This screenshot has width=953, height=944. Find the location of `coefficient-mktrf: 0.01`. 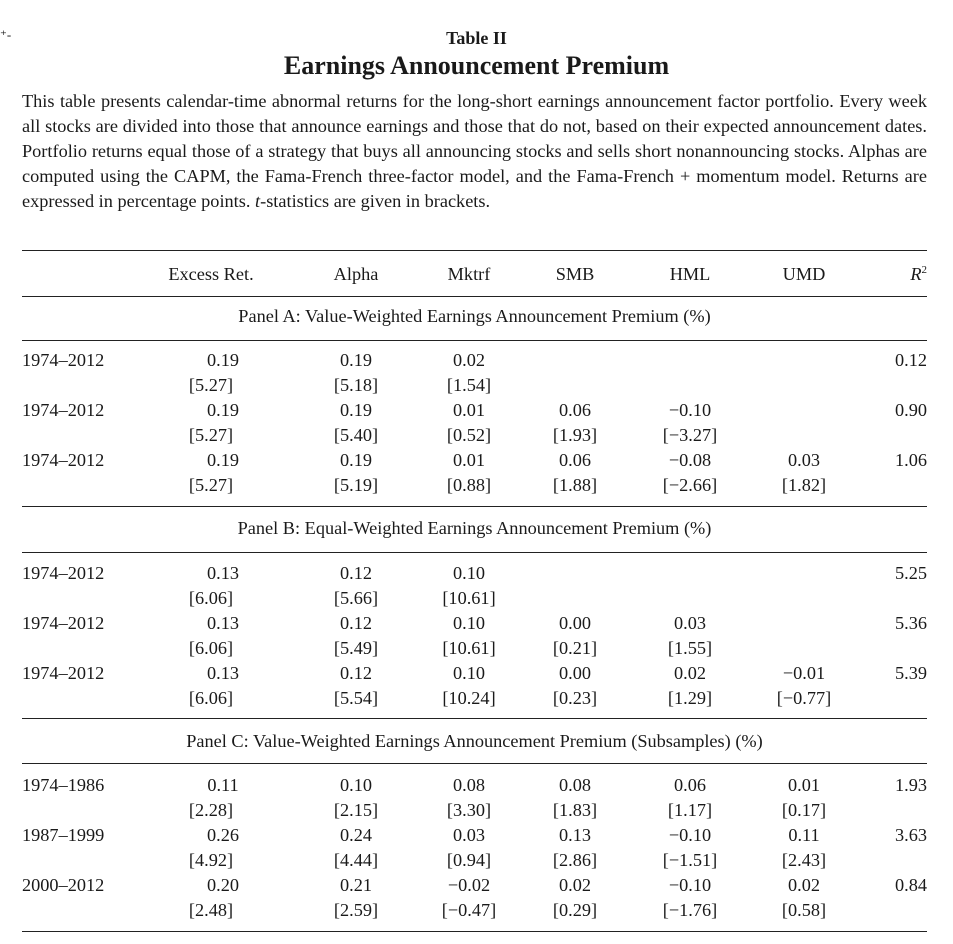

coefficient-mktrf: 0.01 is located at coordinates (469, 460).